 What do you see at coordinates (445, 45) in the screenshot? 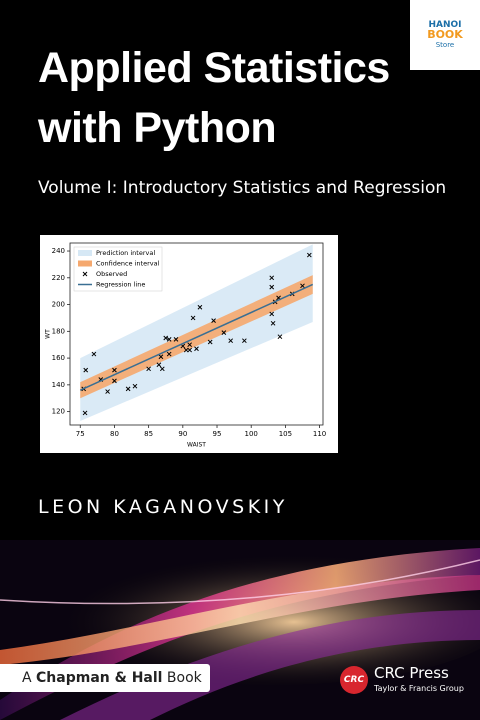
I see `store-word: Store` at bounding box center [445, 45].